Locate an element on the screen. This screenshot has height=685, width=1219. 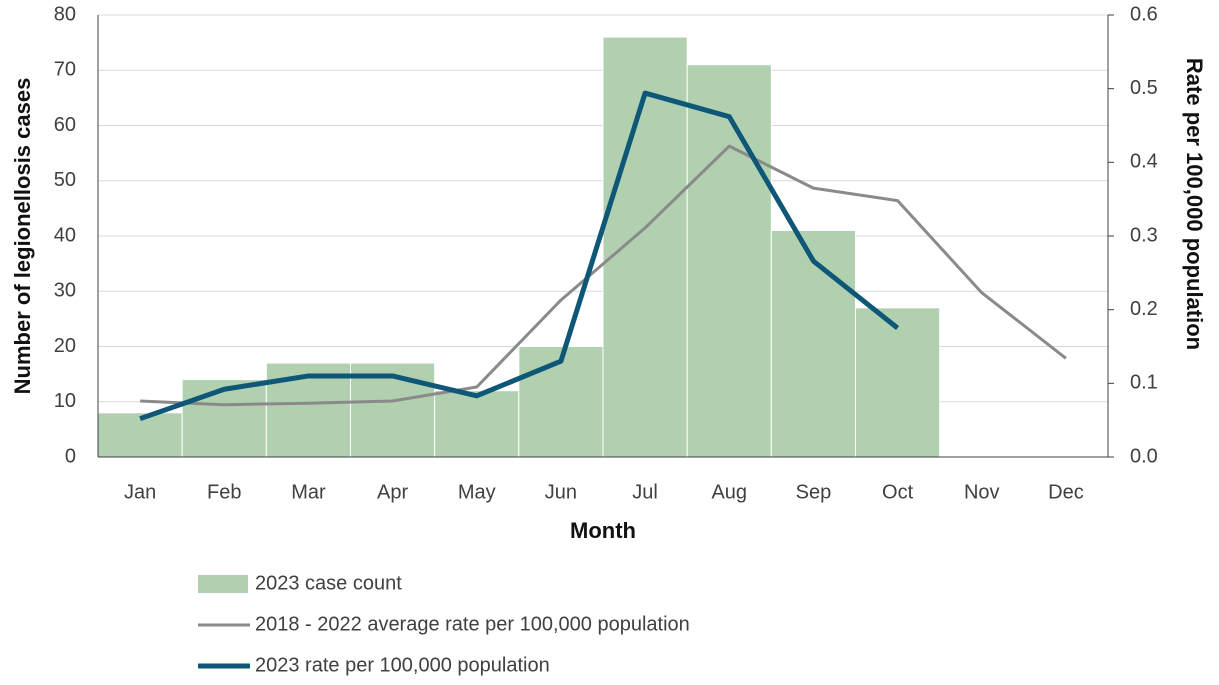
y-tick-label: 10 is located at coordinates (65, 401).